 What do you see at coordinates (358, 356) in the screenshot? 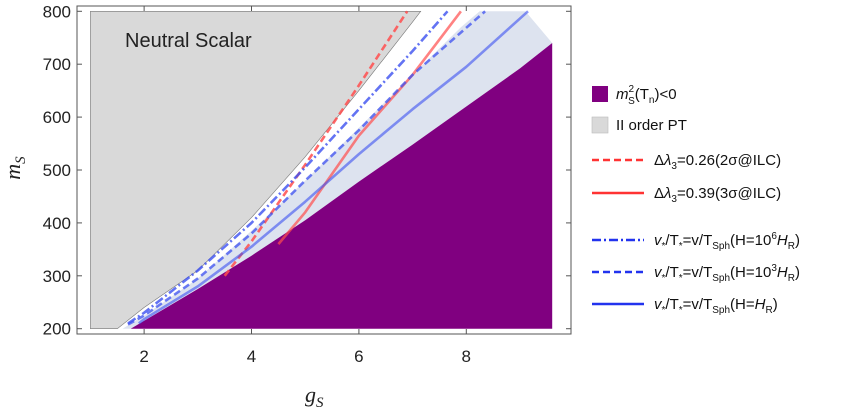
I see `x-tick-label: 6` at bounding box center [358, 356].